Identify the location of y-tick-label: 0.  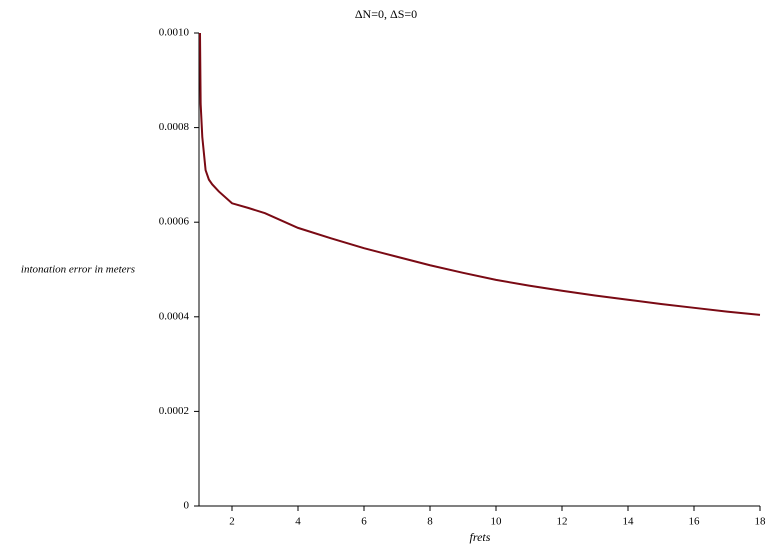
(187, 506).